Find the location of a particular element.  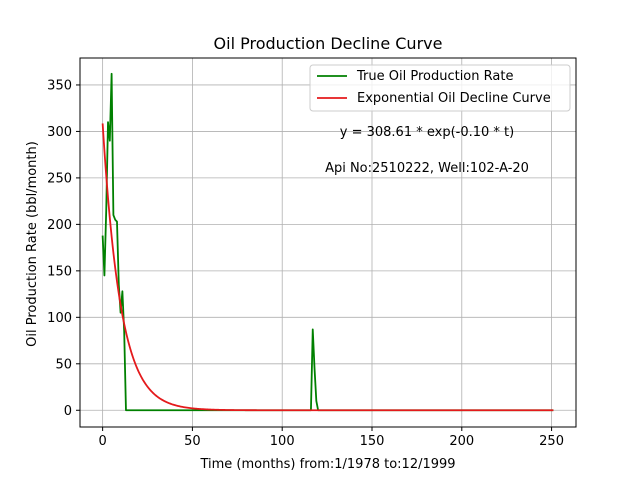

x-tick-label: 200 is located at coordinates (461, 441).